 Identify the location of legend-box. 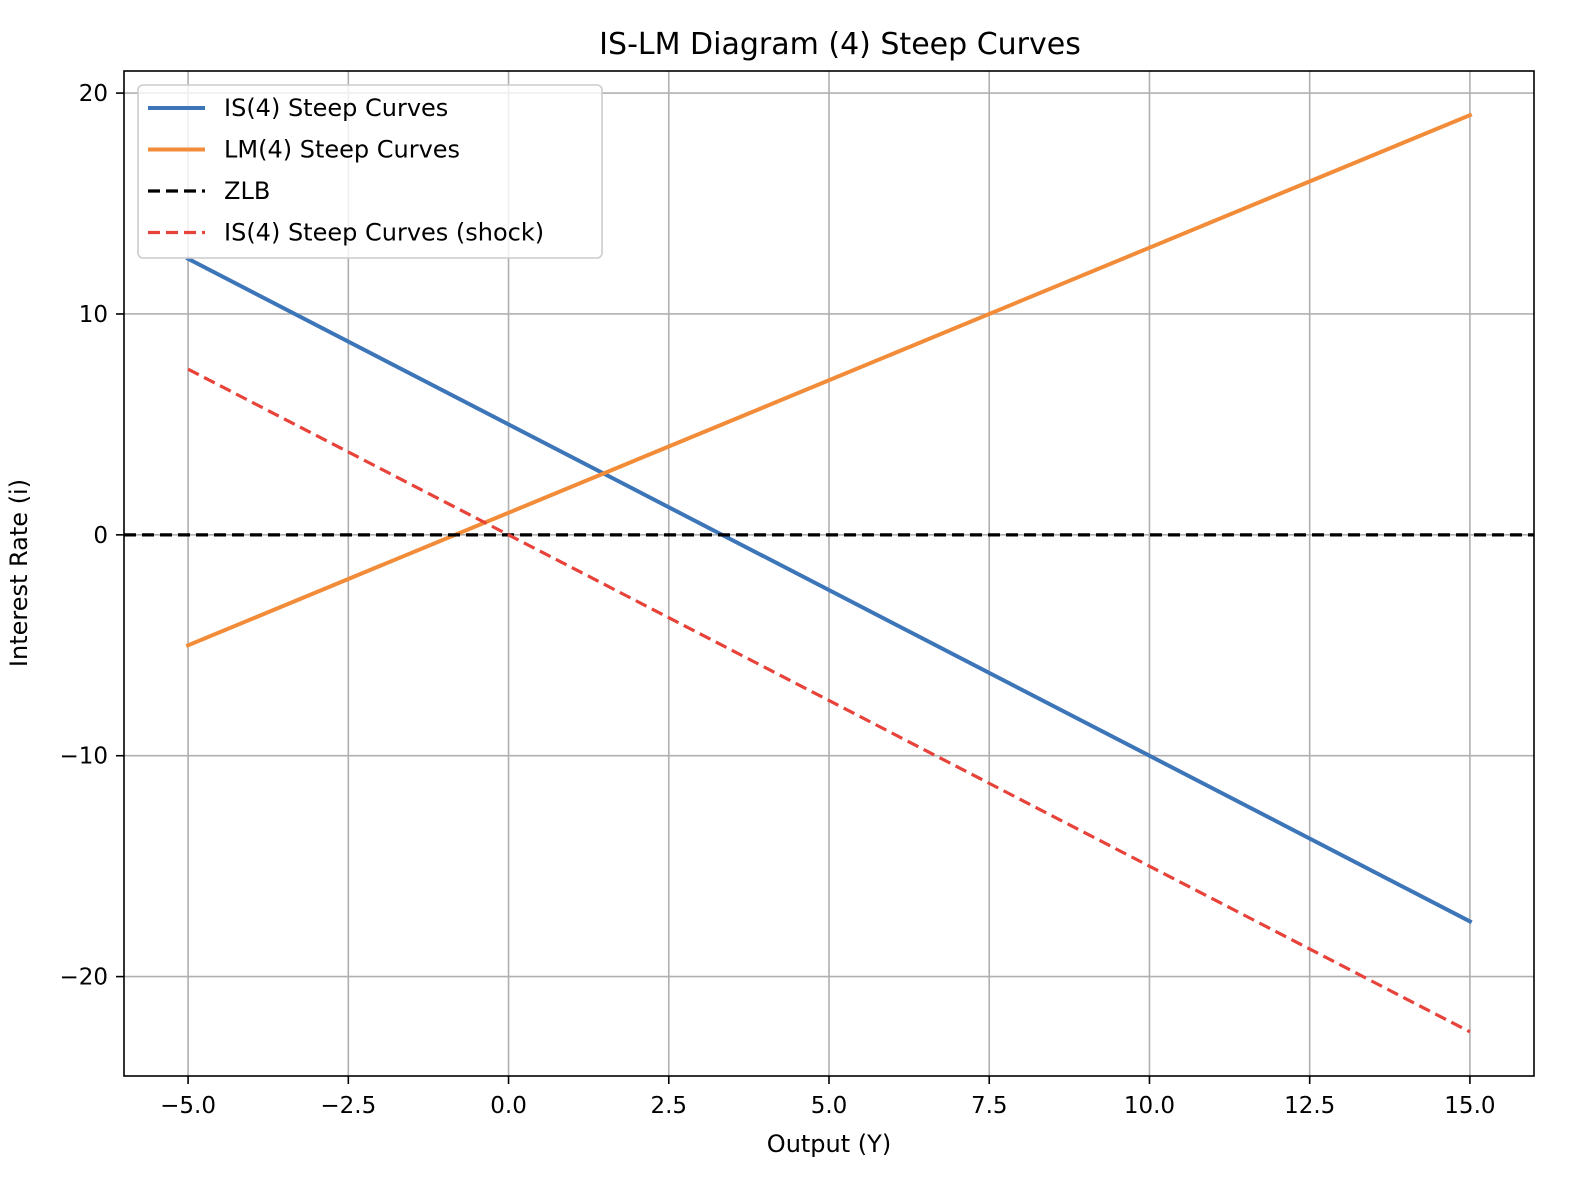
(370, 171).